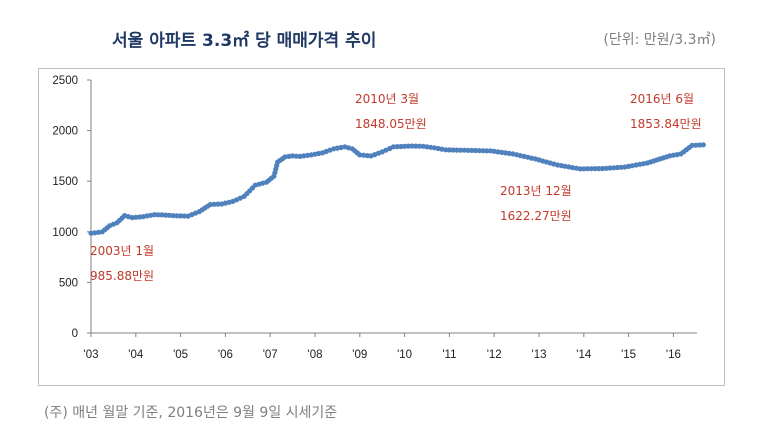 The height and width of the screenshot is (430, 768). I want to click on y-tick-label: 500, so click(68, 283).